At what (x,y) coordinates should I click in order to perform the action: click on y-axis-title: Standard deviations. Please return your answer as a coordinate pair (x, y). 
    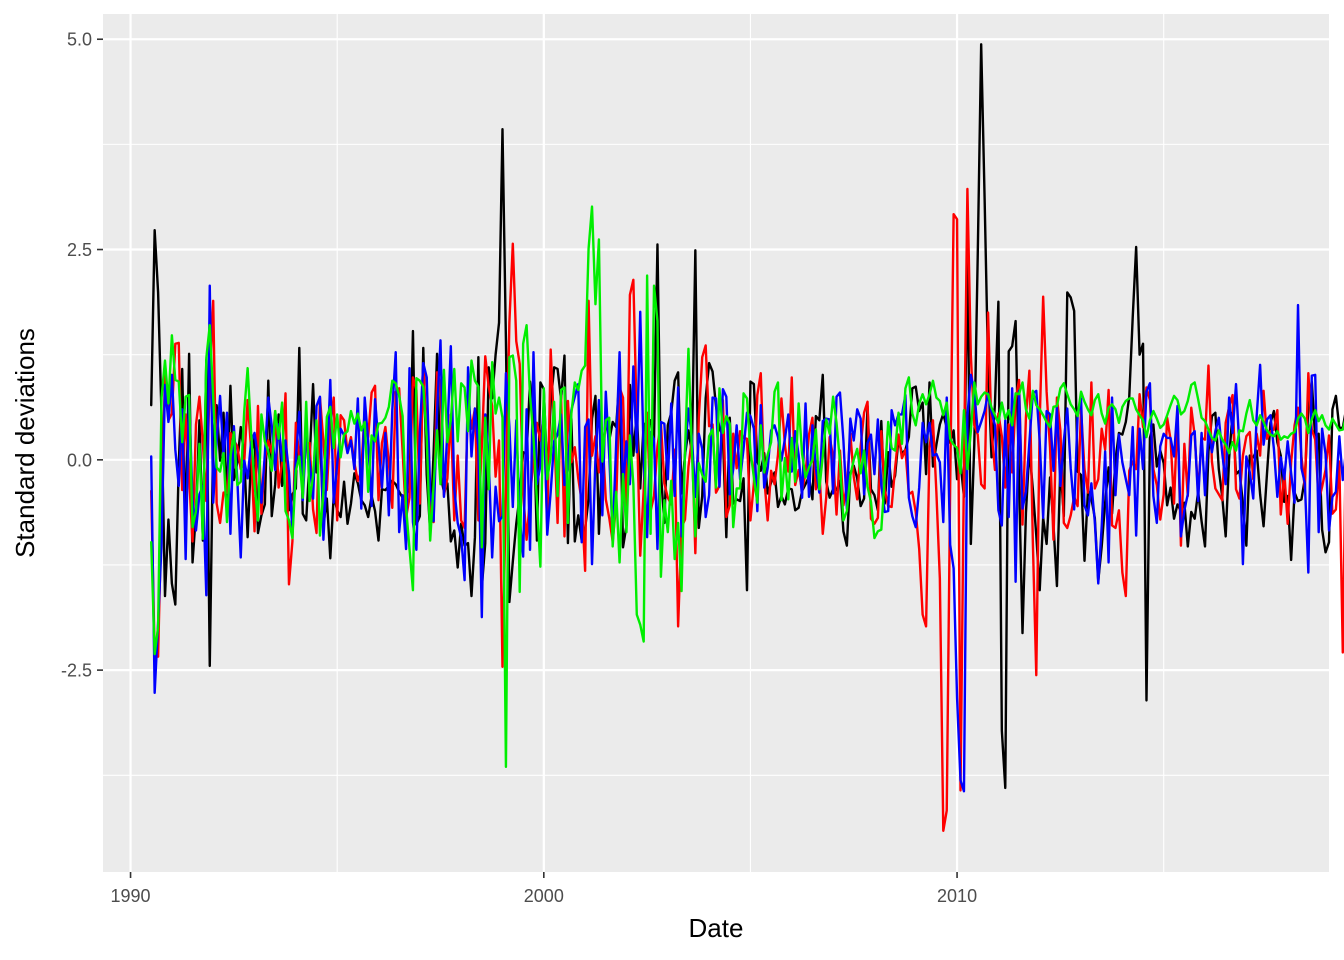
    Looking at the image, I should click on (25, 443).